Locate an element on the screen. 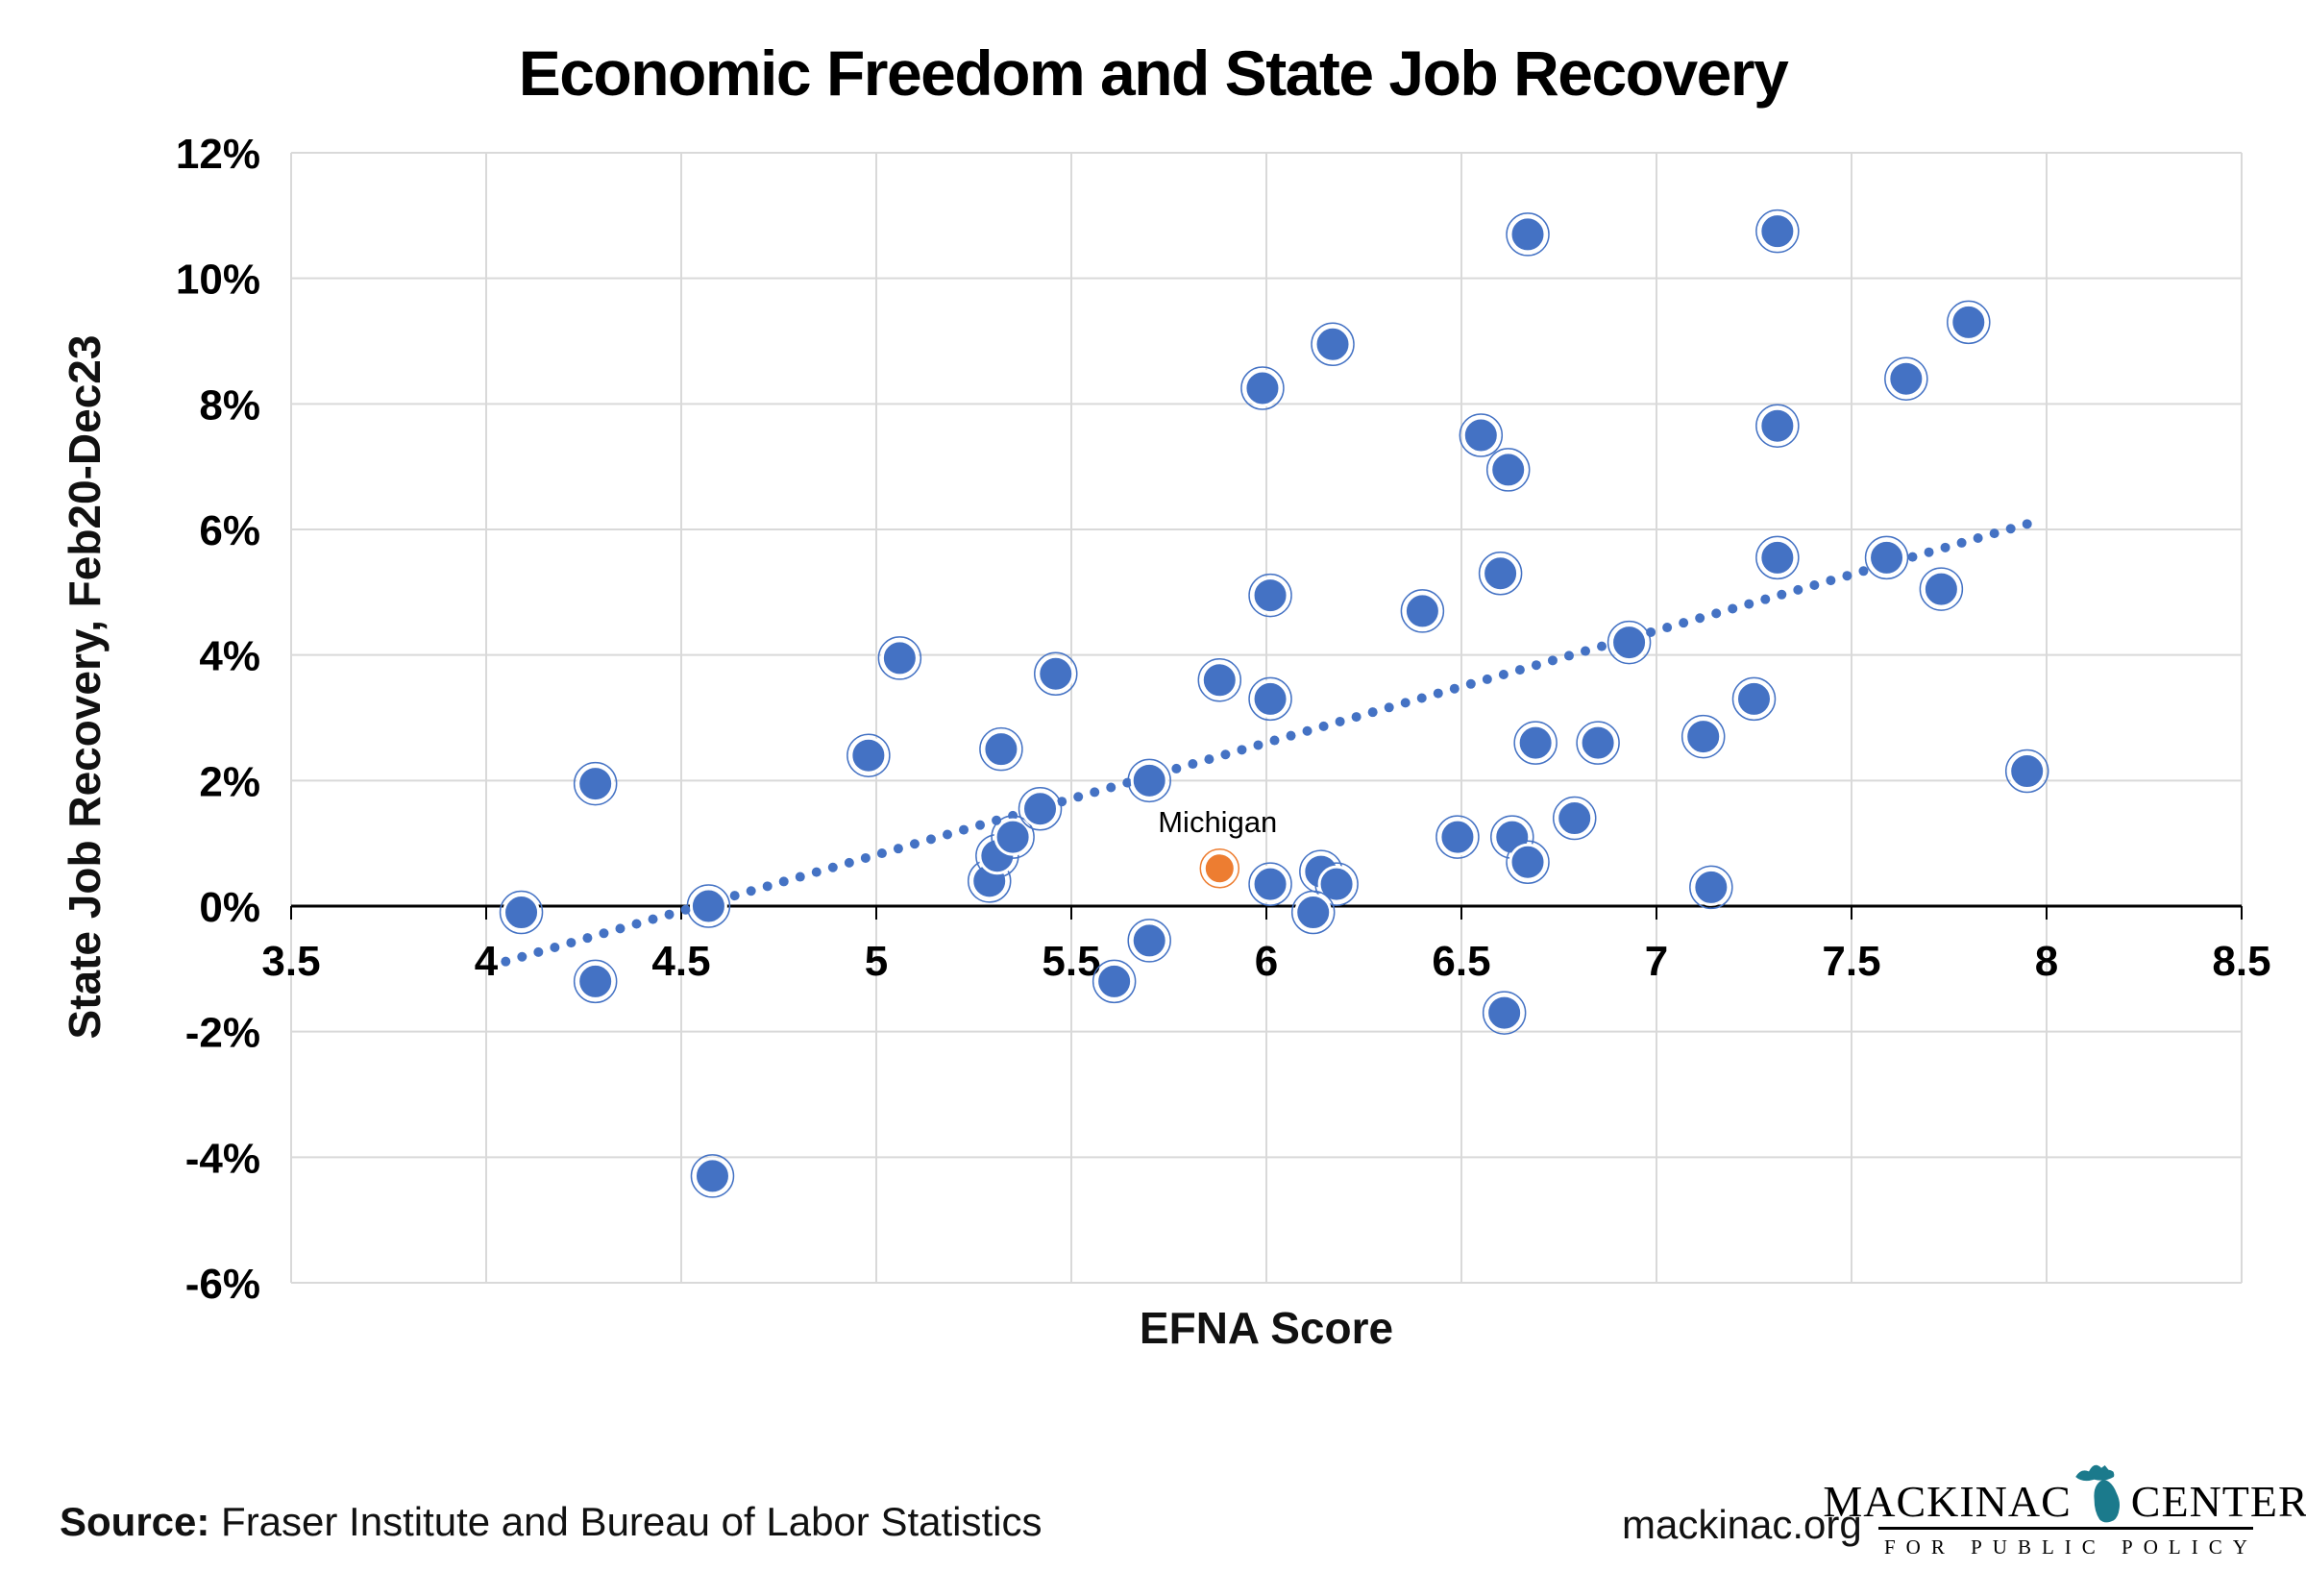 The image size is (2306, 1596). logo-subtitle: FOR PUBLIC POLICY is located at coordinates (2071, 1547).